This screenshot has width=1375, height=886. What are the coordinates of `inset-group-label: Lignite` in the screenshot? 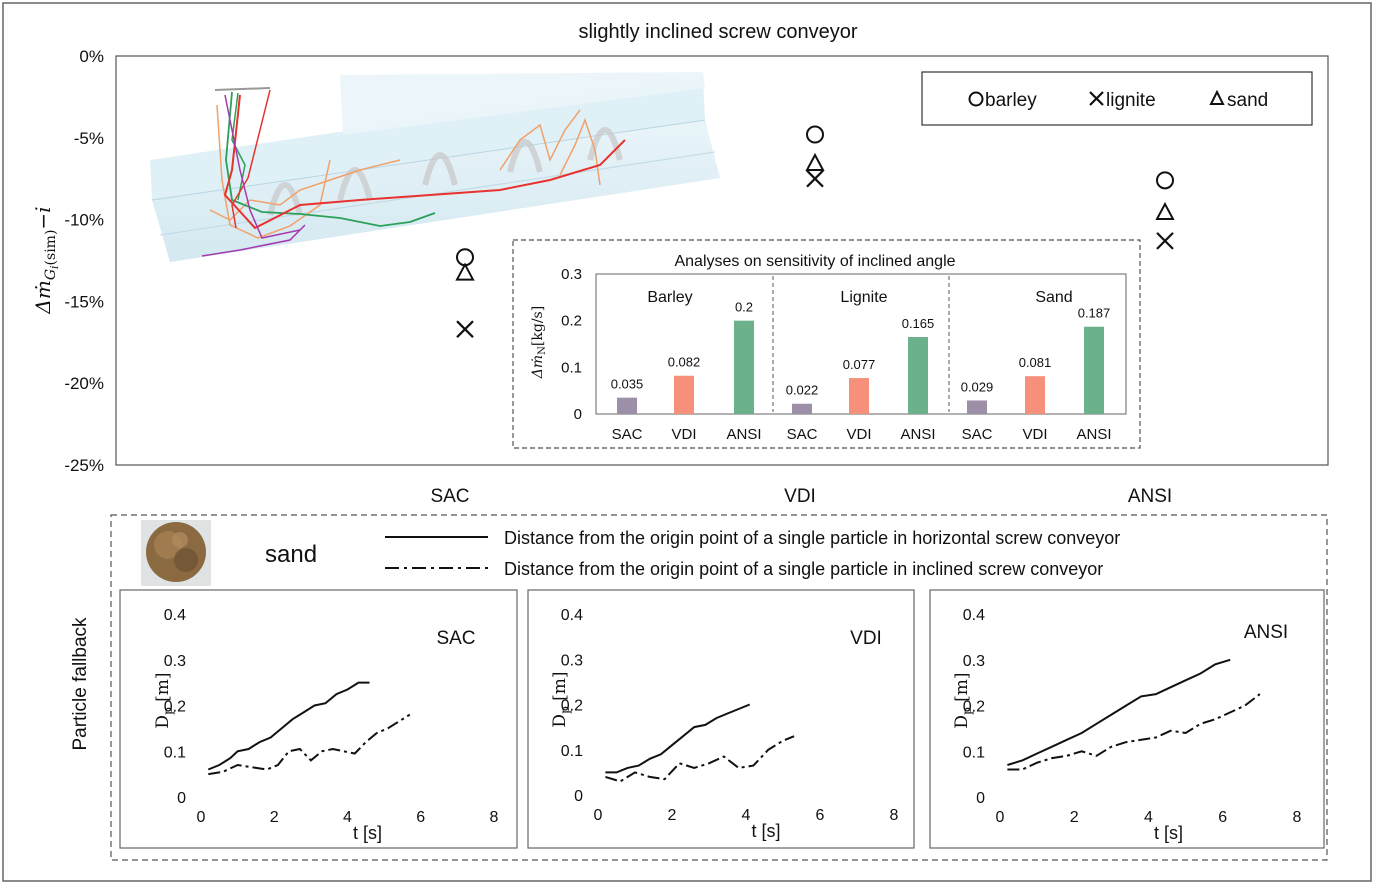 It's located at (863, 297).